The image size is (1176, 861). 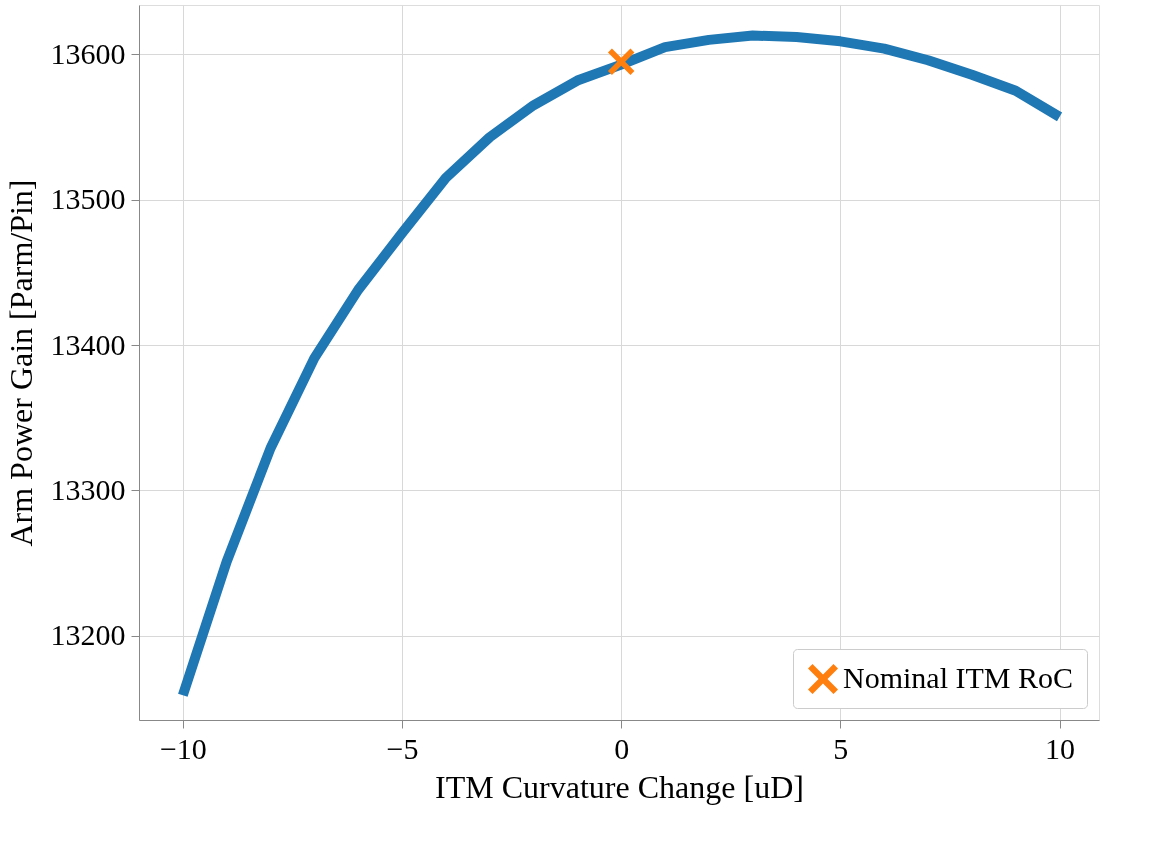 I want to click on y-tick-label: 13200, so click(x=88, y=635).